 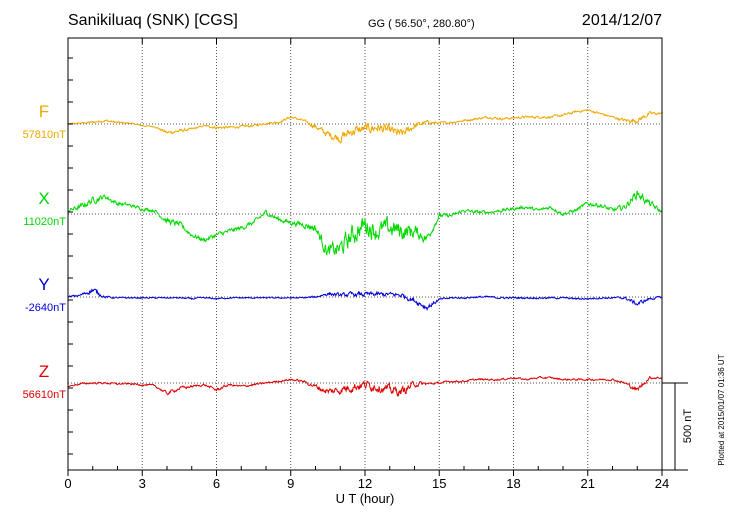 What do you see at coordinates (365, 483) in the screenshot?
I see `x-tick-label: 12` at bounding box center [365, 483].